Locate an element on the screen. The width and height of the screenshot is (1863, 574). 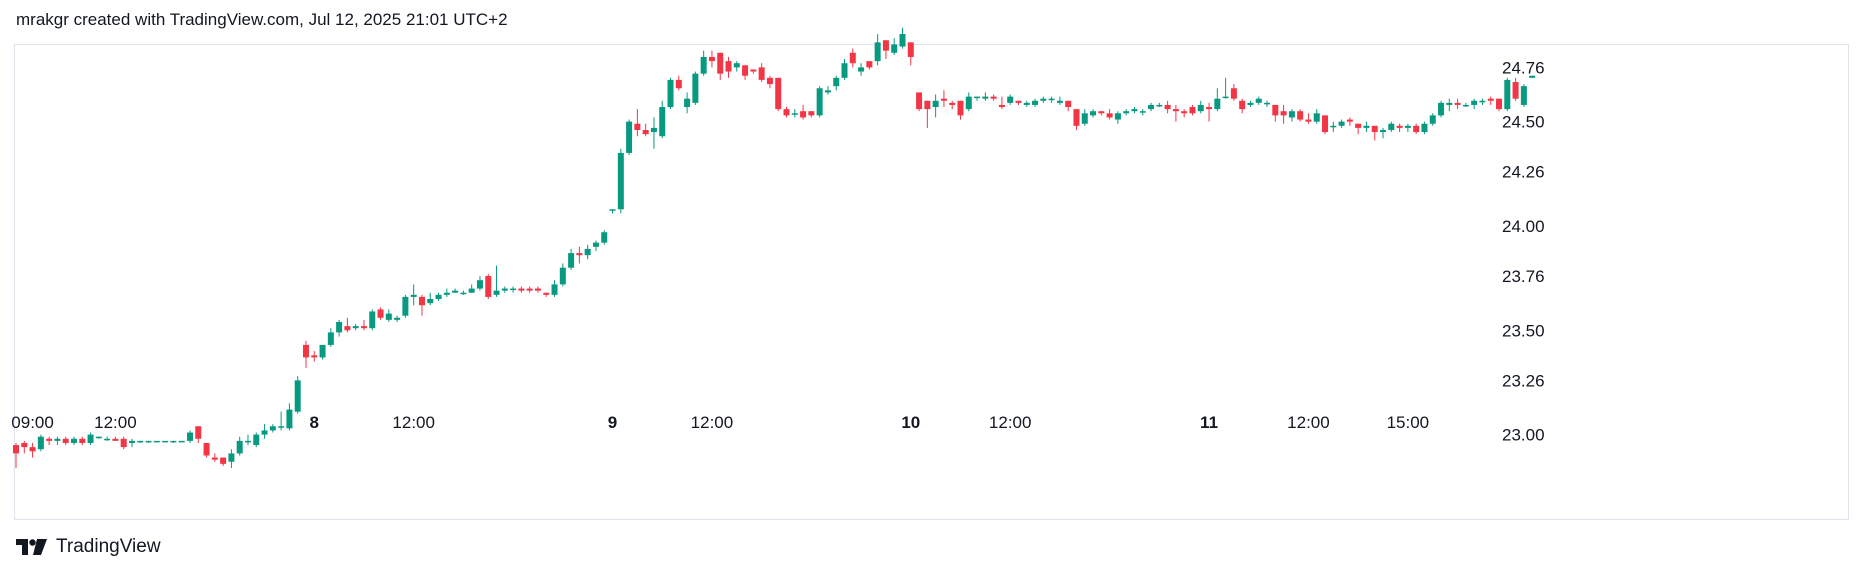
x-tick-label: 8 is located at coordinates (314, 422).